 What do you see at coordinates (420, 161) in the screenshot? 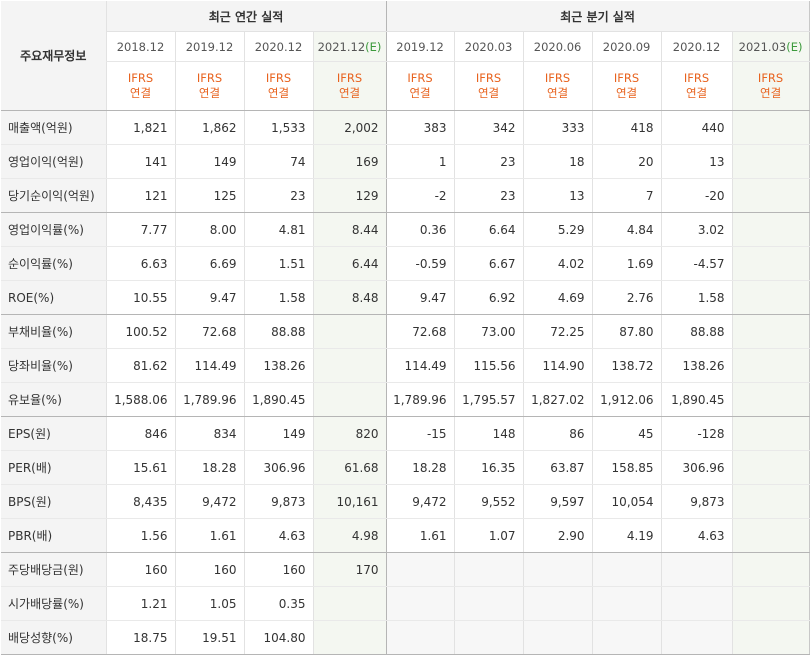
I see `quarterly-value-cell: 1` at bounding box center [420, 161].